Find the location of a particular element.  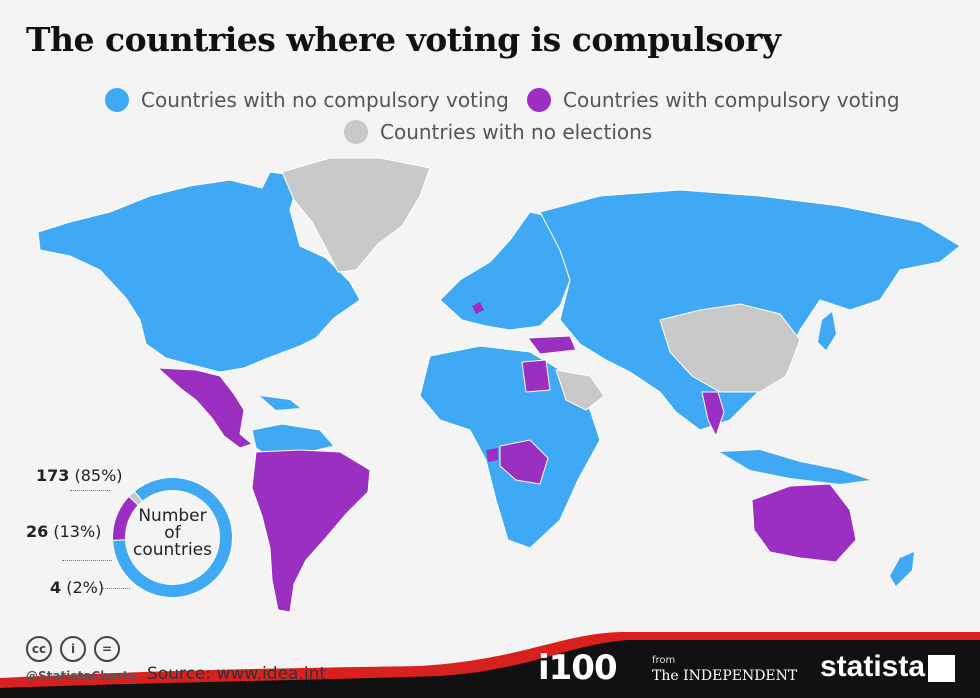

donut-center-line-3: countries is located at coordinates (172, 550).